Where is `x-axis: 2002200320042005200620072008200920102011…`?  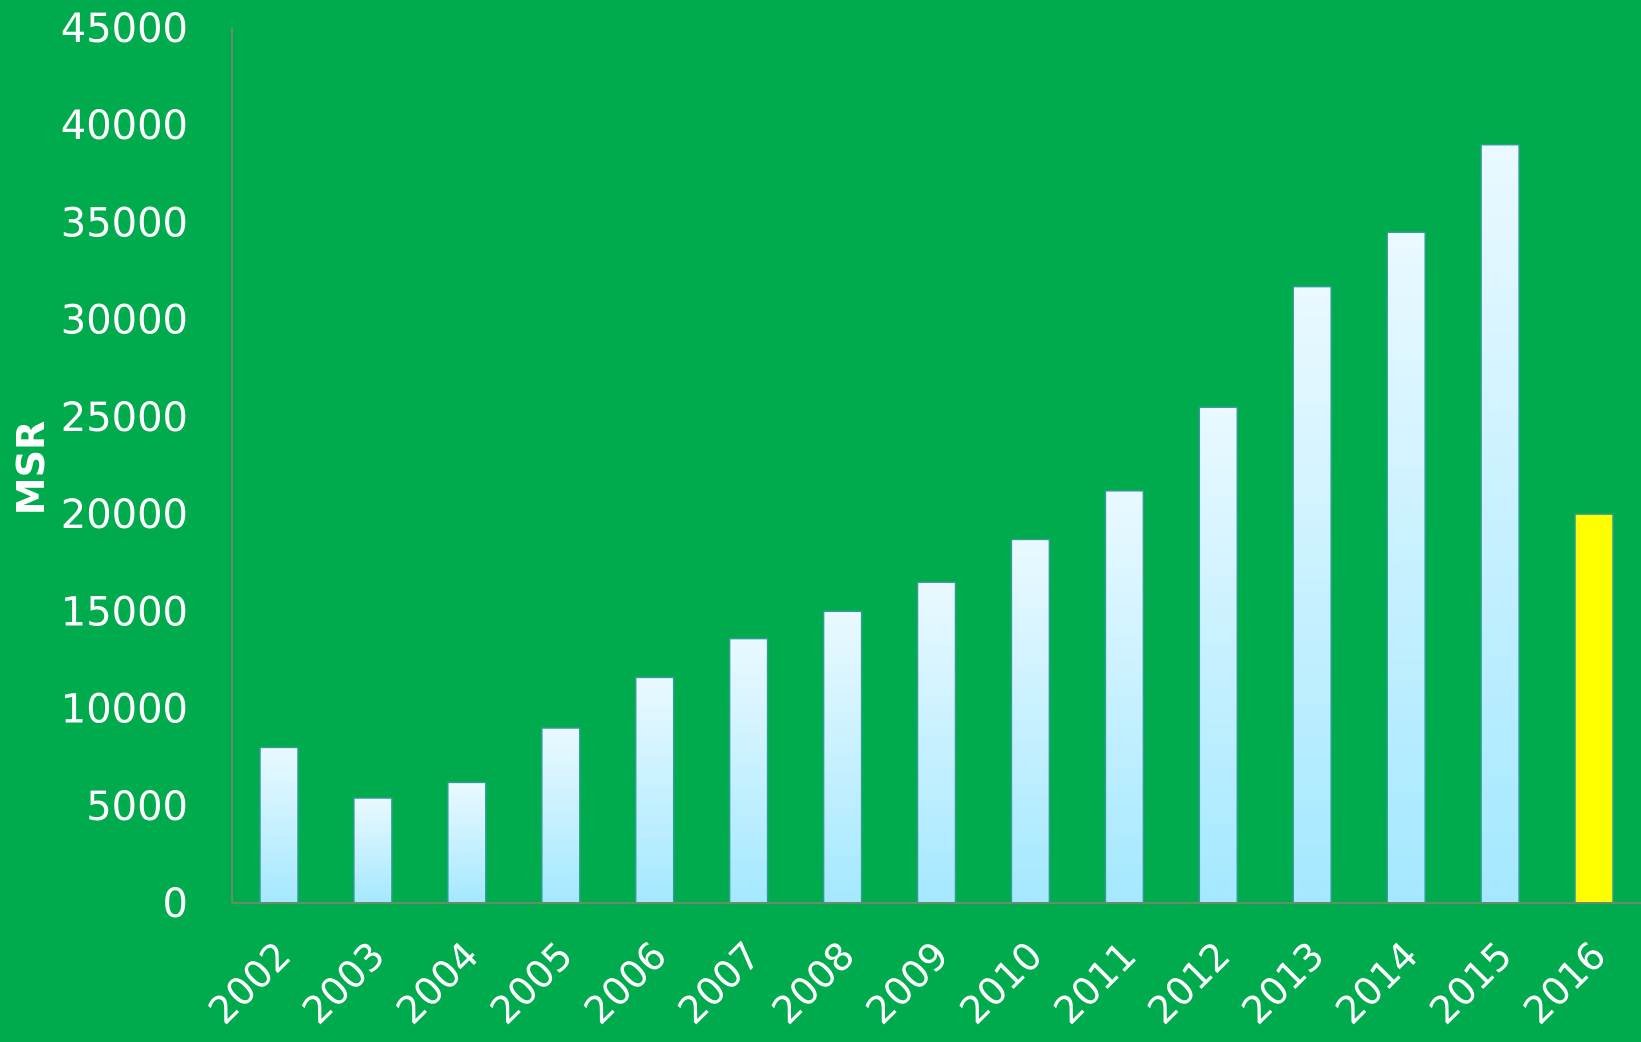
x-axis: 2002200320042005200620072008200920102011… is located at coordinates (920, 967).